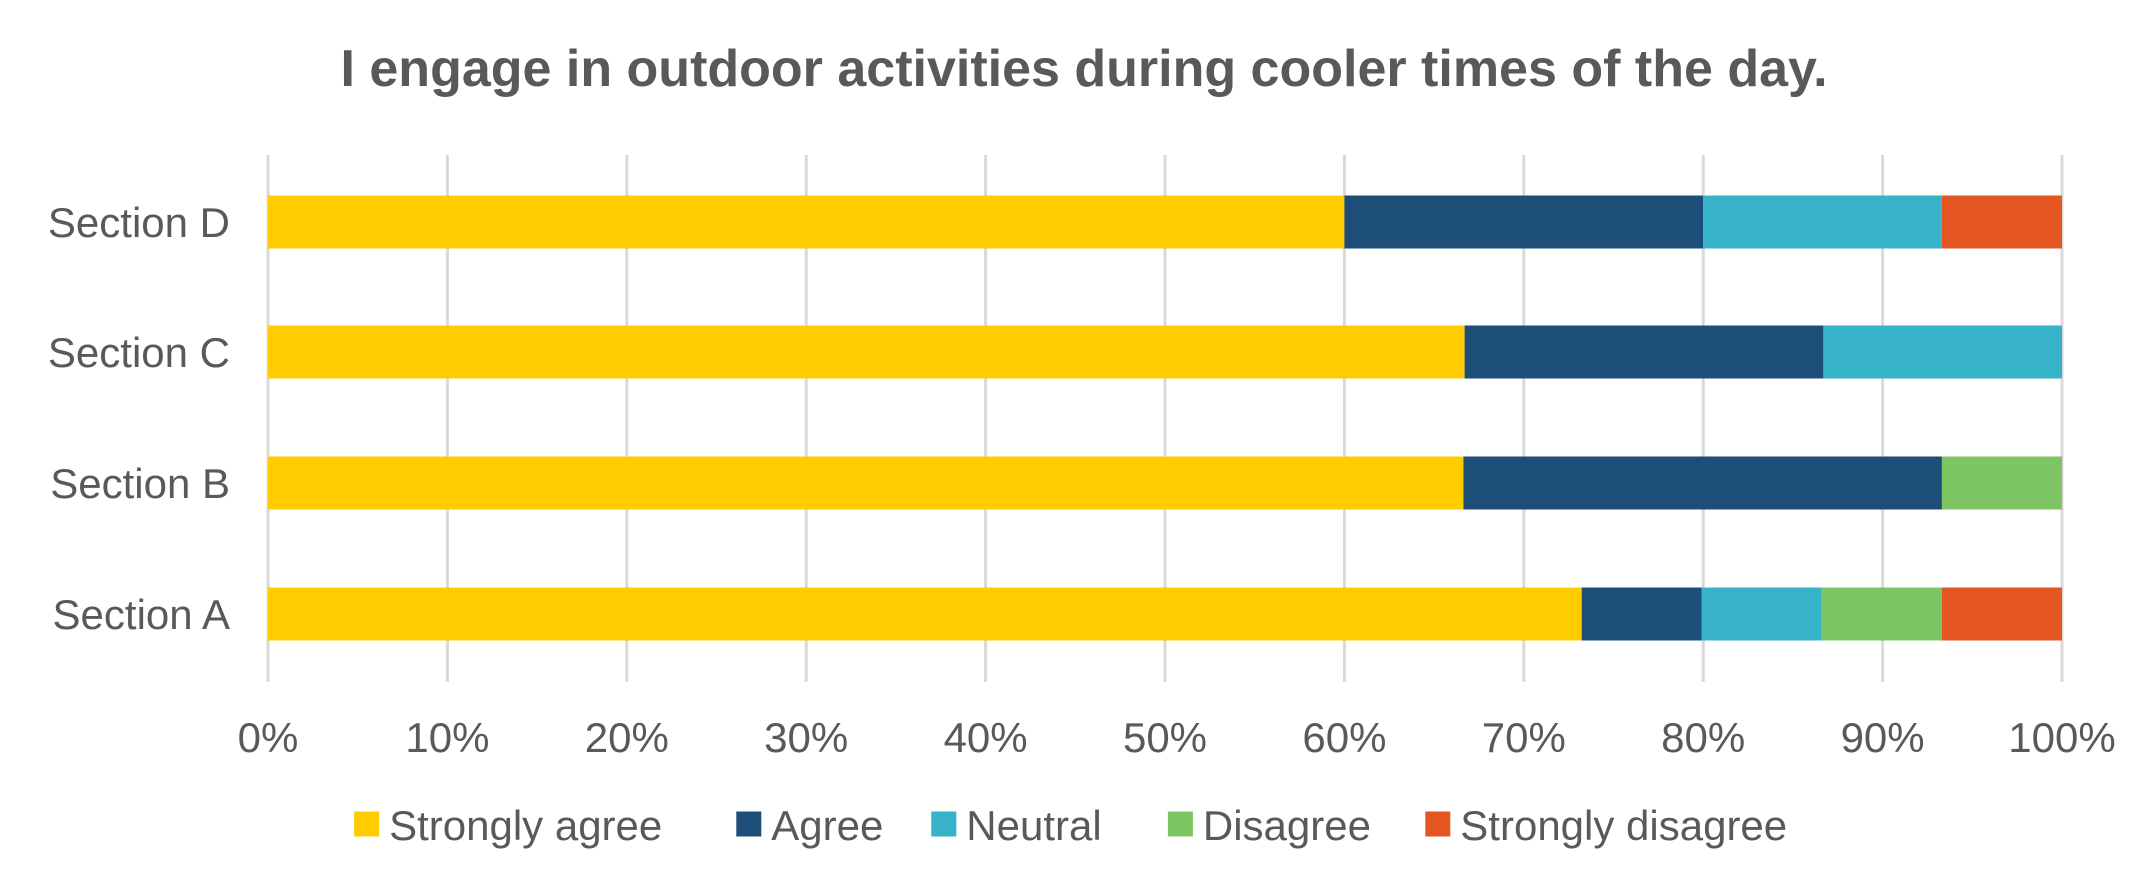  I want to click on legend-swatch-strongly-disagree, so click(1438, 824).